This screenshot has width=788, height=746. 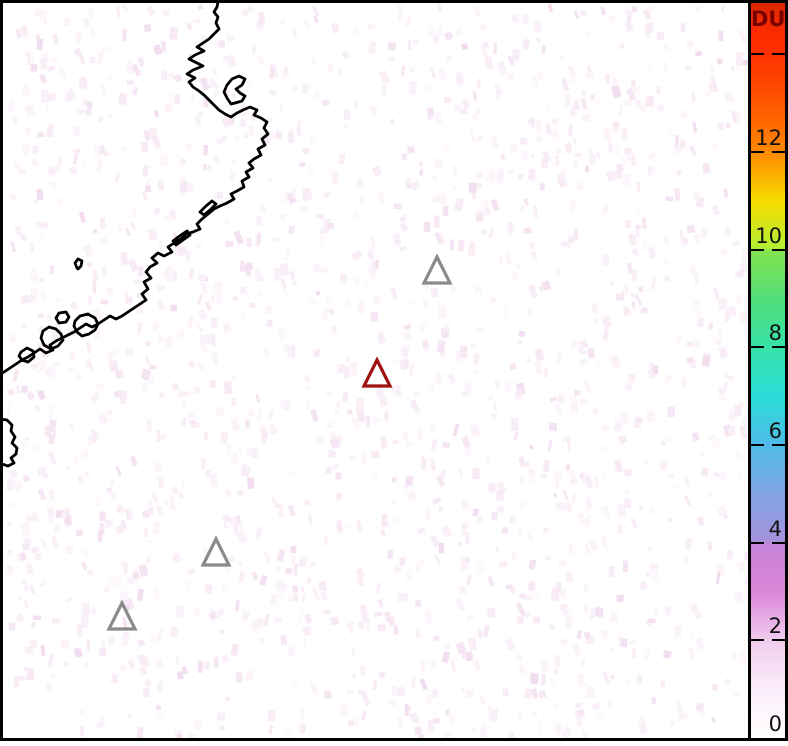 I want to click on colorbar-tick-label: 6, so click(x=775, y=430).